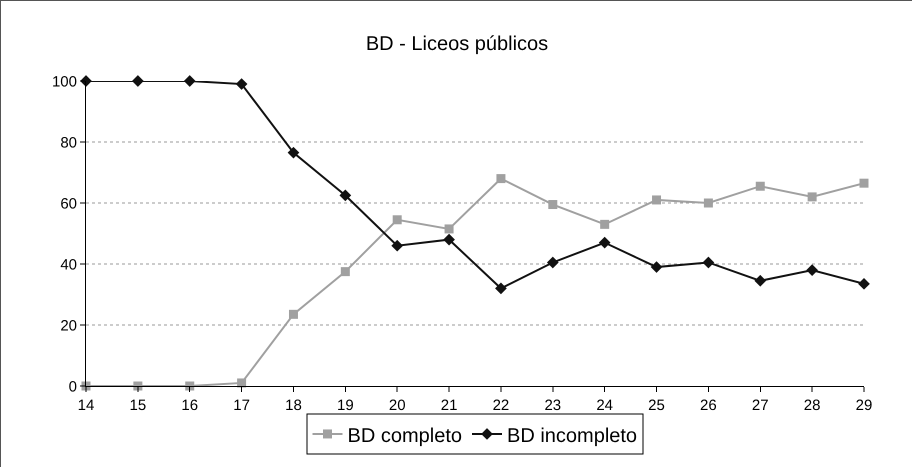 Image resolution: width=912 pixels, height=467 pixels. Describe the element at coordinates (501, 405) in the screenshot. I see `x-tick-label: 22` at that location.